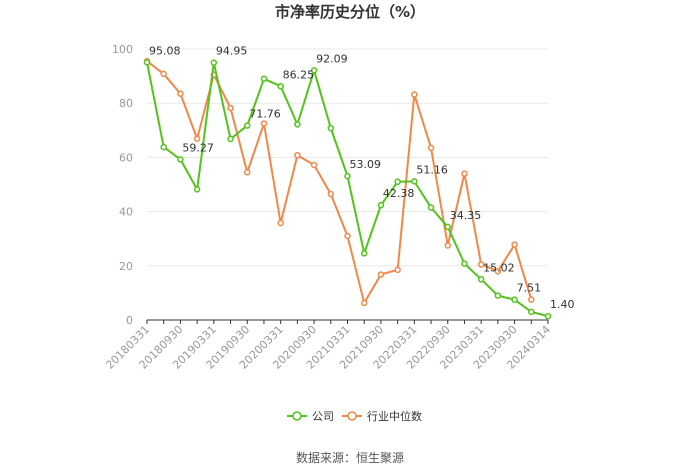 The width and height of the screenshot is (700, 473). I want to click on data-label: 71.76, so click(265, 114).